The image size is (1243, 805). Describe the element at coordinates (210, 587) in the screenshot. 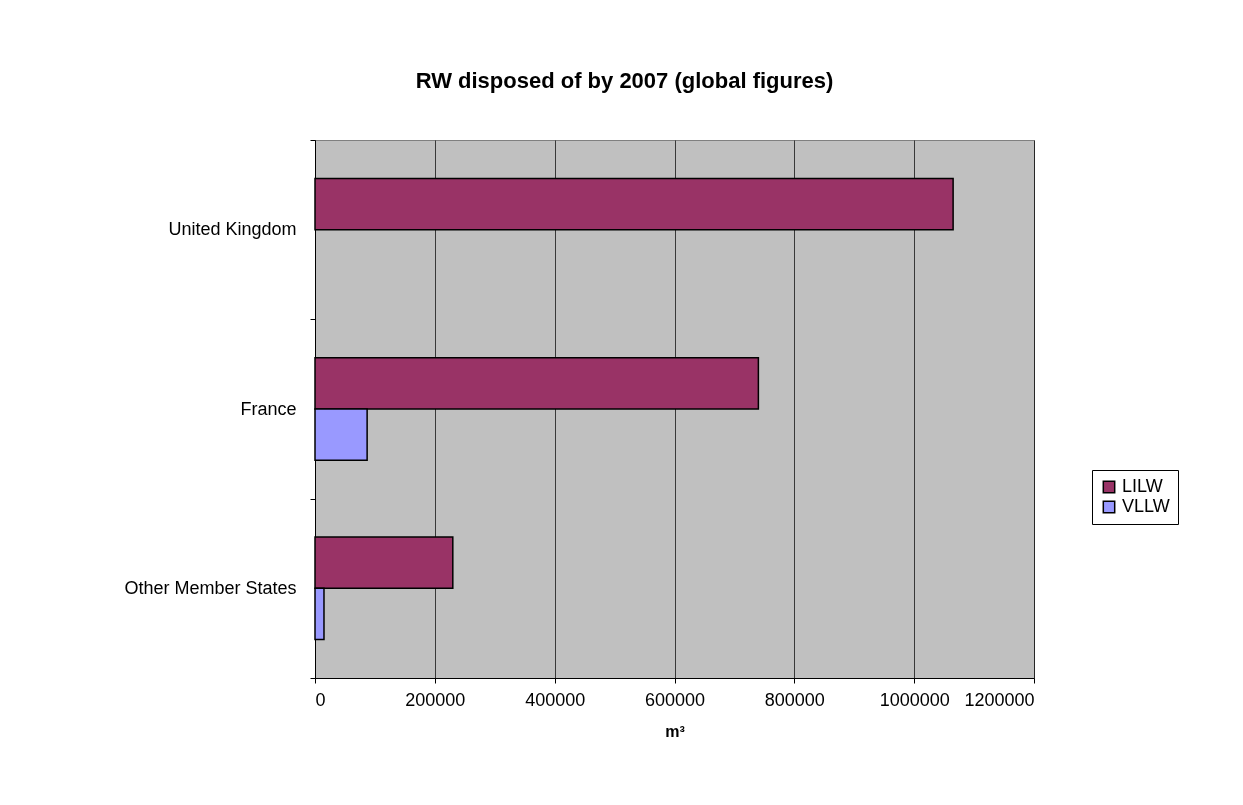

I see `y-tick-label: Other Member States` at that location.